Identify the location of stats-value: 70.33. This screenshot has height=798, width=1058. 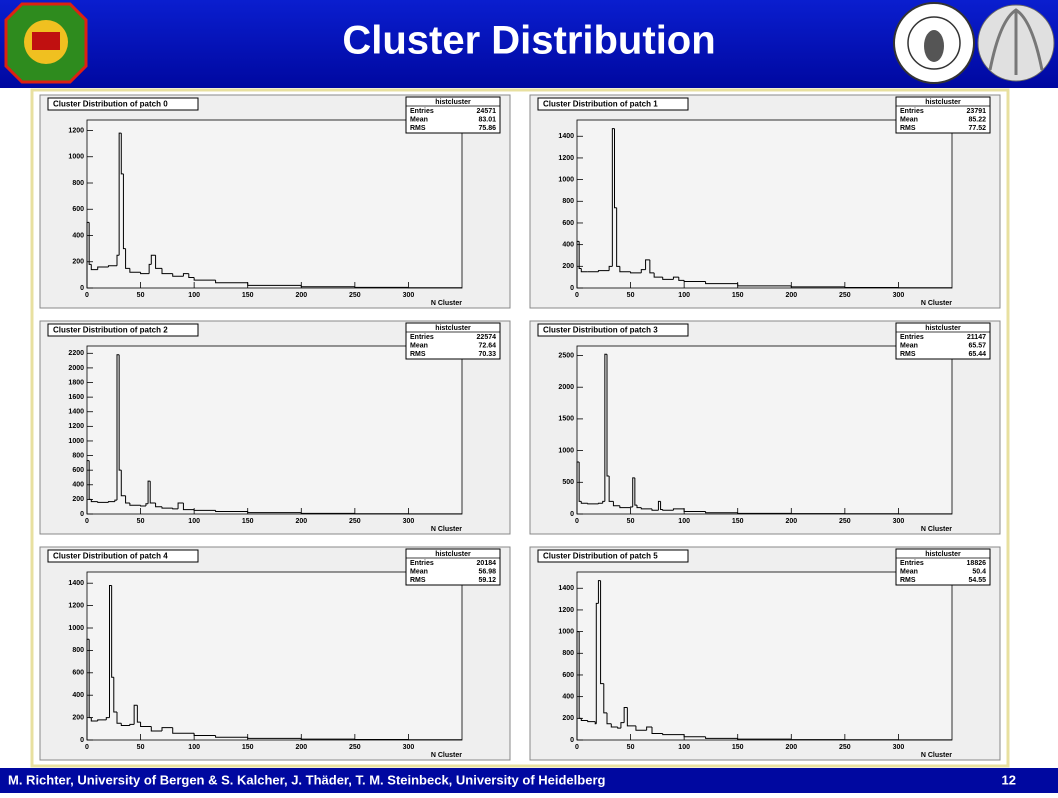
(487, 354).